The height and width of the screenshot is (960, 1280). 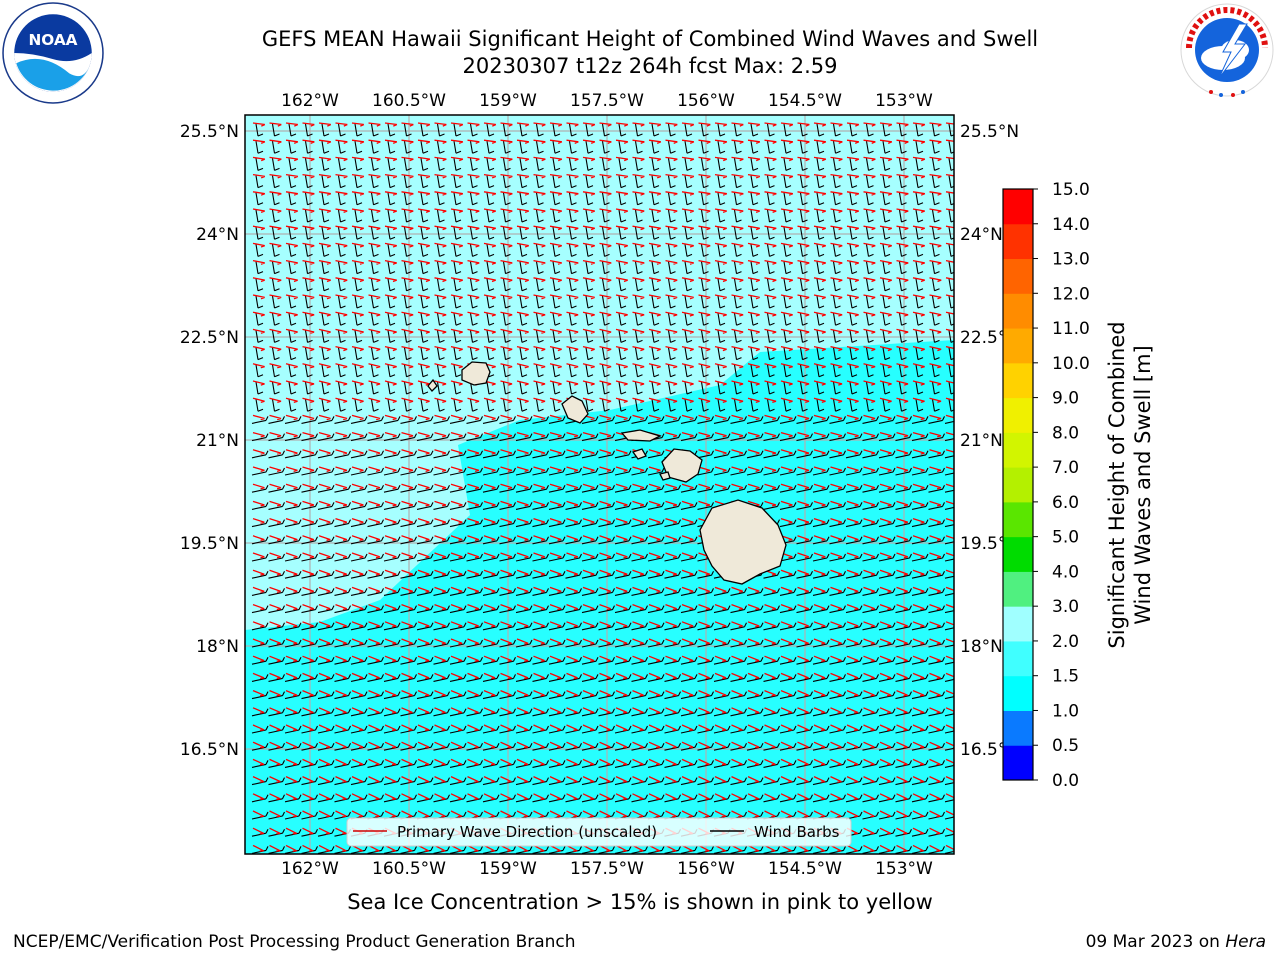 I want to click on colorbar-tick-label: 10.0, so click(x=1071, y=364).